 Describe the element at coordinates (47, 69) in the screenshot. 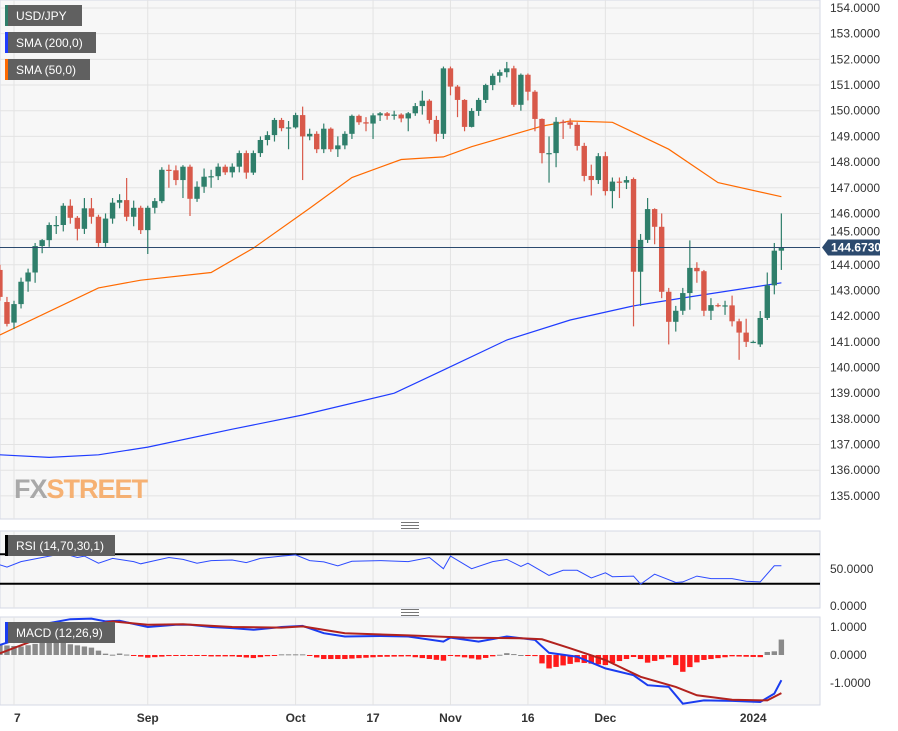

I see `legend-sma50: SMA (50,0)` at that location.